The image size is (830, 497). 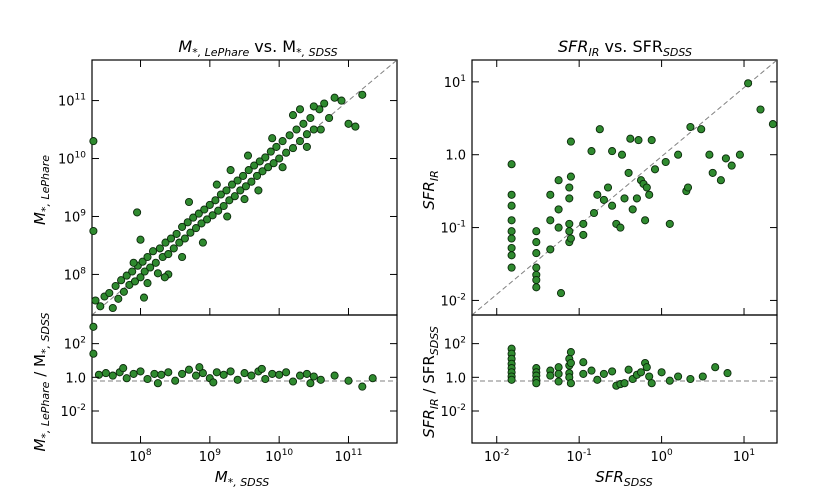 What do you see at coordinates (455, 82) in the screenshot?
I see `sfr-top-y-label-3: 101` at bounding box center [455, 82].